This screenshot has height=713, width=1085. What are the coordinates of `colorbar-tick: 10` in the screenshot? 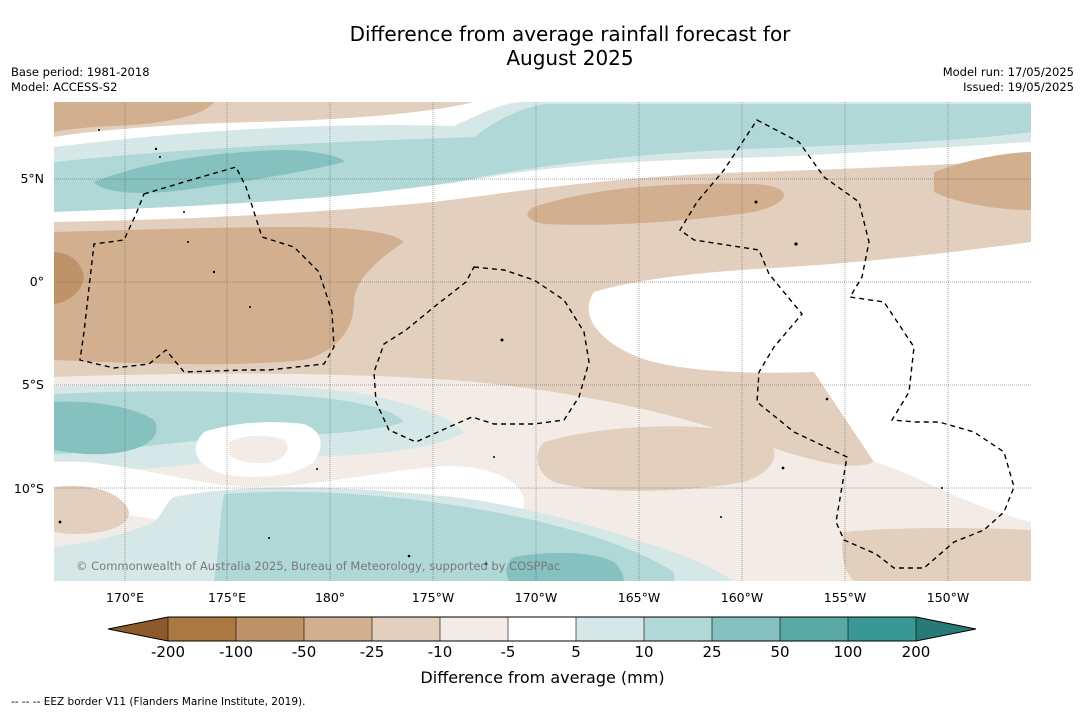 It's located at (644, 652).